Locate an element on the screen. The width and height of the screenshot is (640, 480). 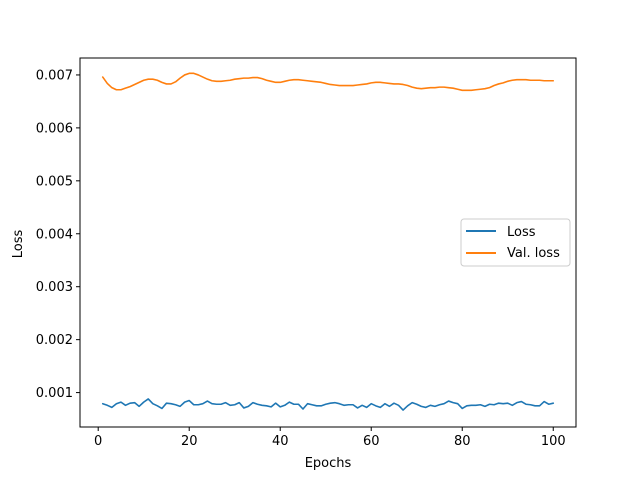
y-tick-label: 0.005 is located at coordinates (54, 181).